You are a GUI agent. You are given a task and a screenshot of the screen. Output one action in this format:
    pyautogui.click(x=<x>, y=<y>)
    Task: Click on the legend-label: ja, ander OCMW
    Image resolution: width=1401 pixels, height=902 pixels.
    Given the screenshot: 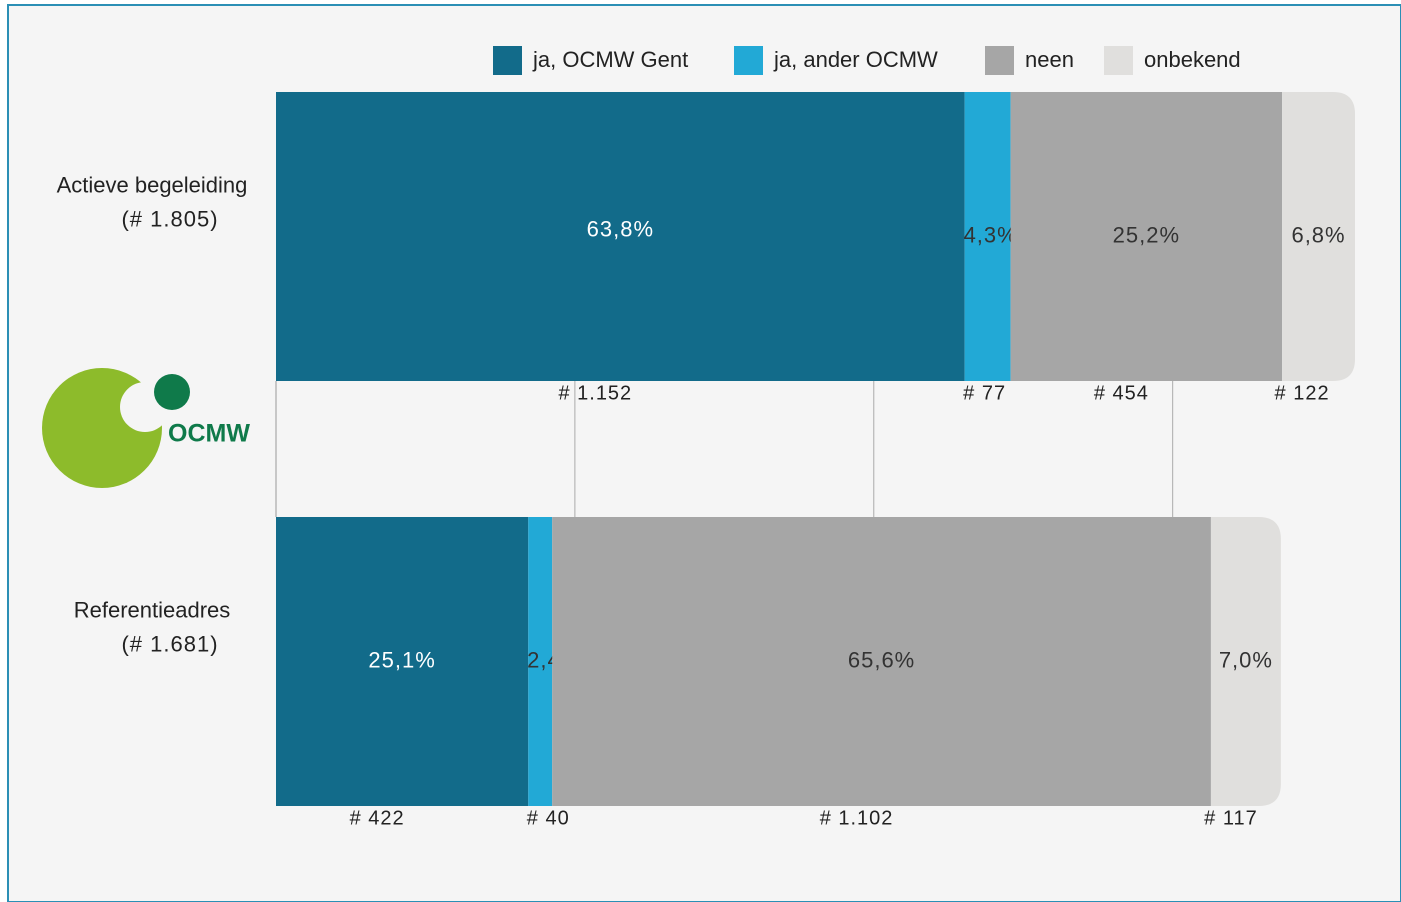 What is the action you would take?
    pyautogui.click(x=855, y=59)
    